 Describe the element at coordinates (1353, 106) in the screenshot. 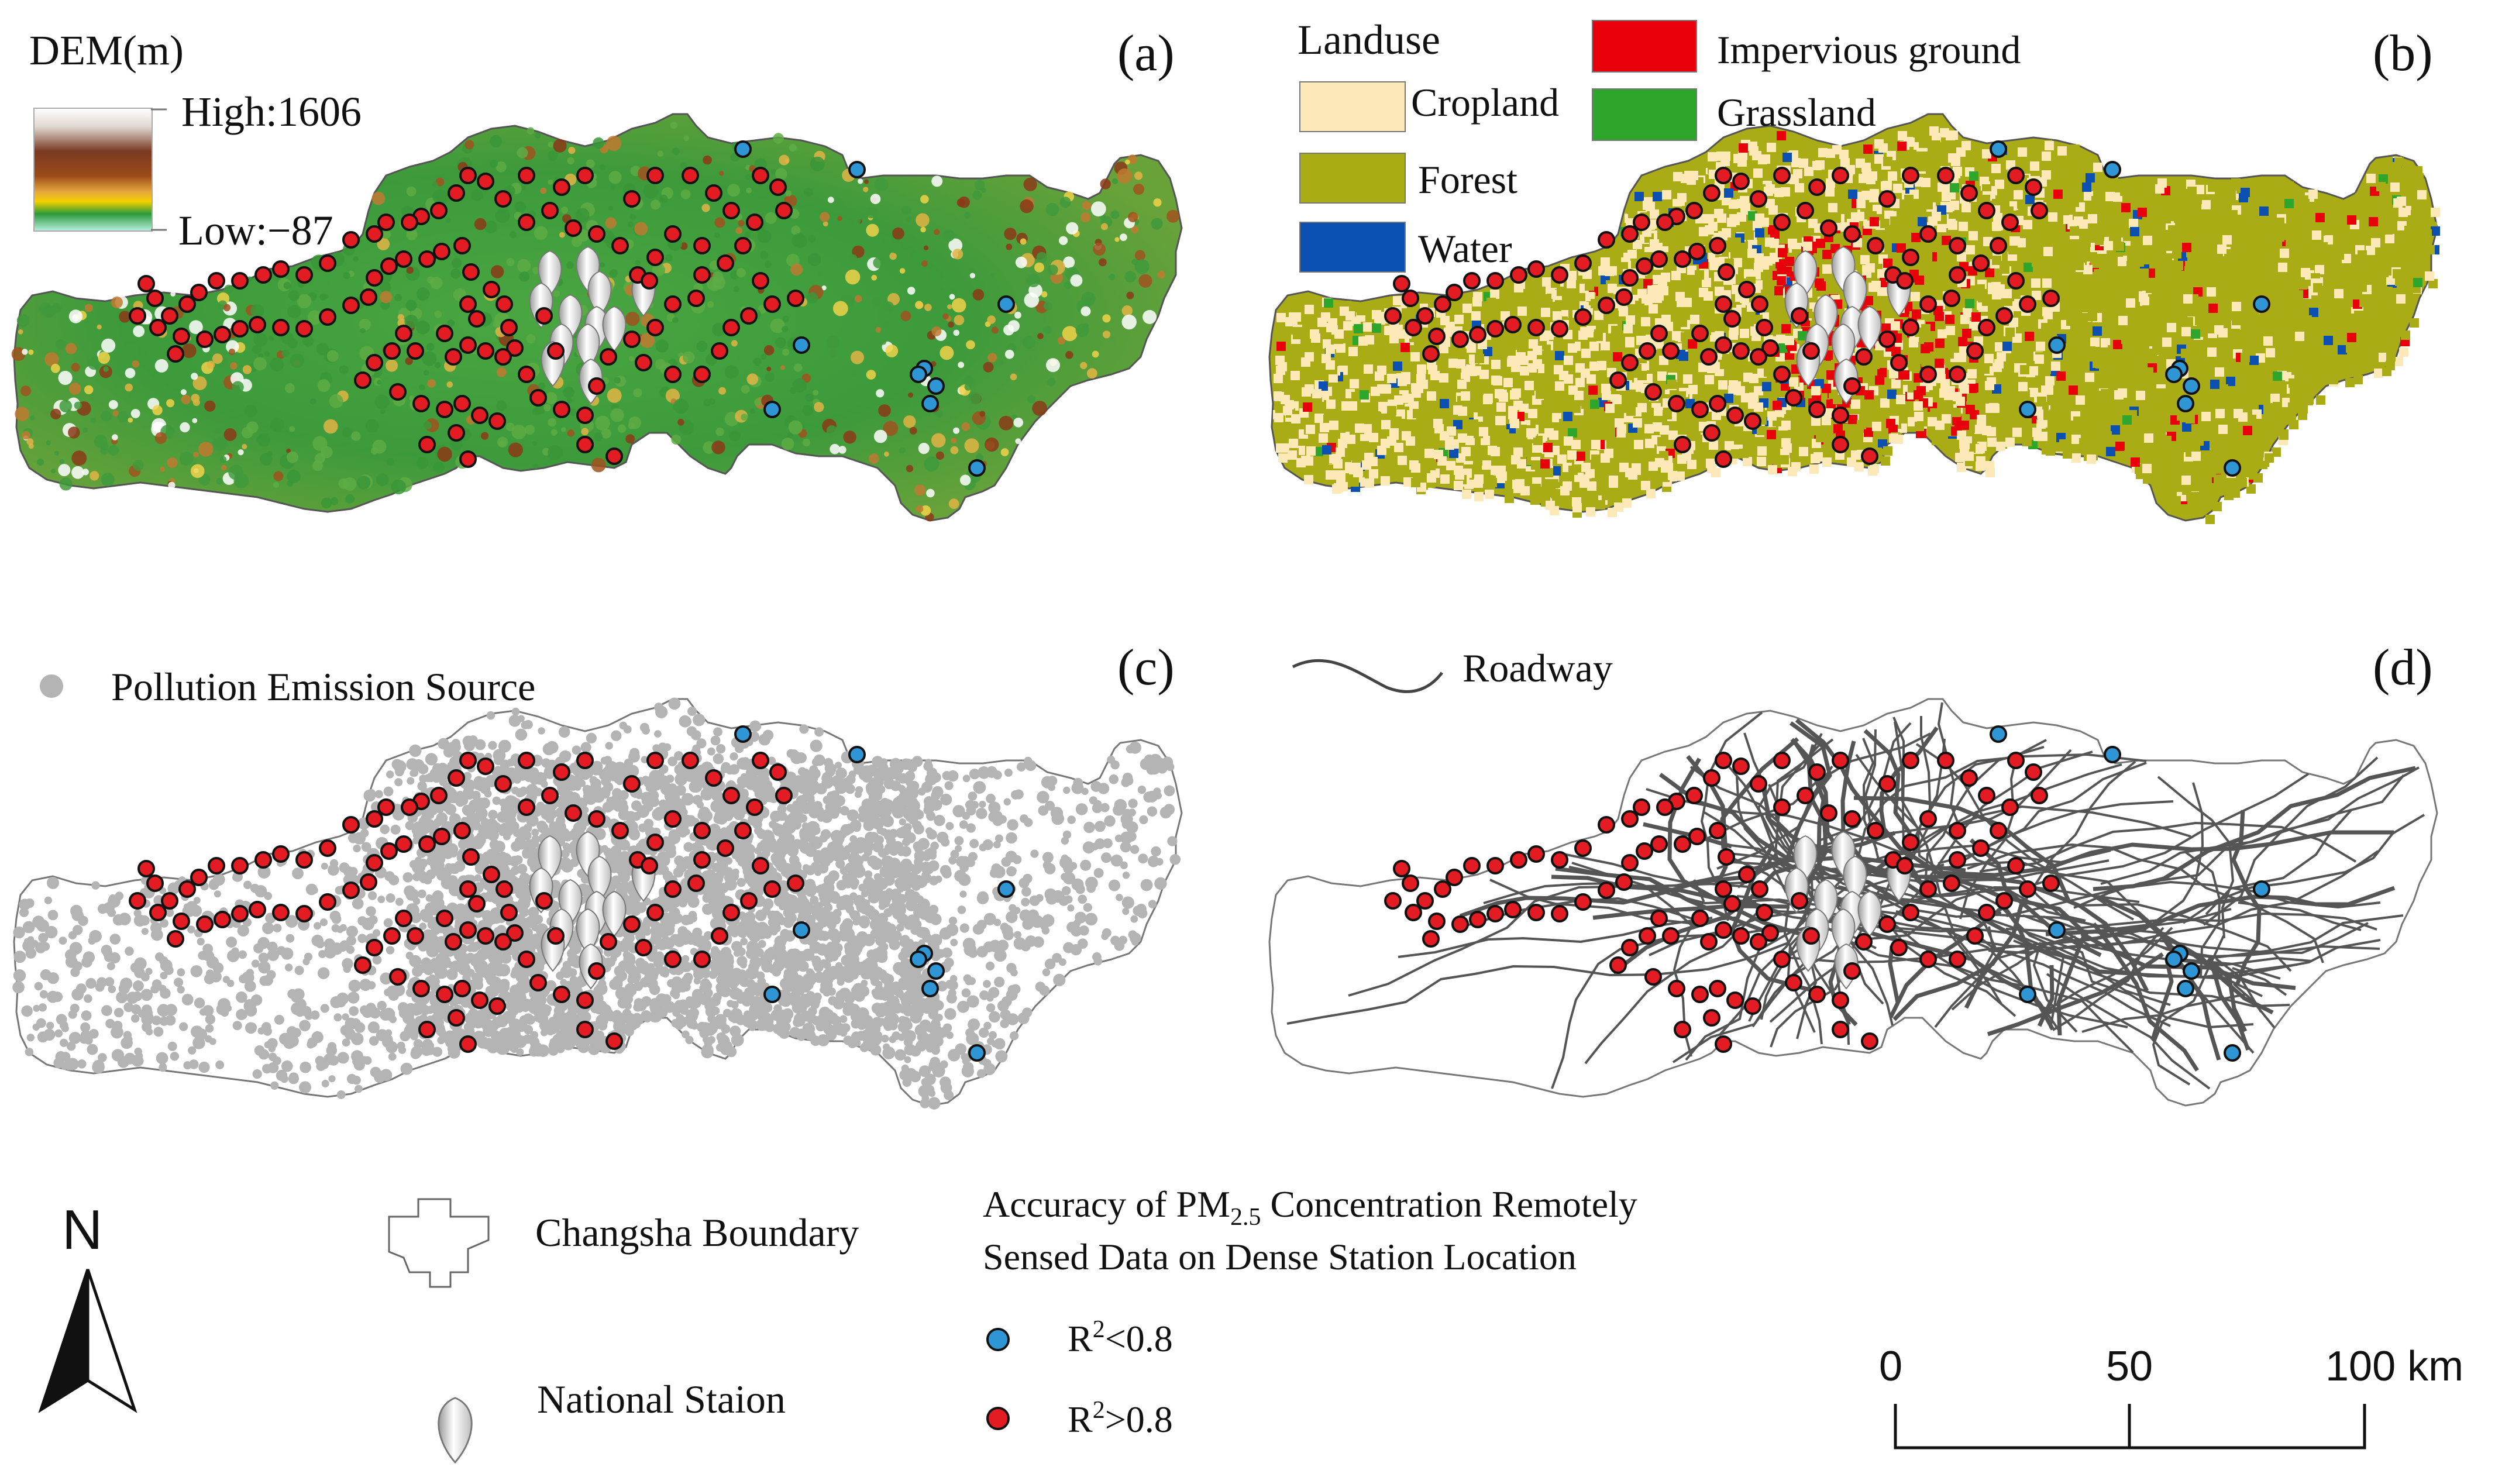

I see `legend-swatch-cropland` at that location.